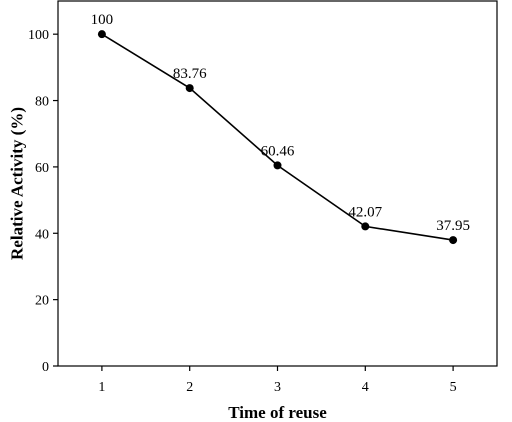 The width and height of the screenshot is (512, 422). I want to click on y-tick-label: 80, so click(42, 102).